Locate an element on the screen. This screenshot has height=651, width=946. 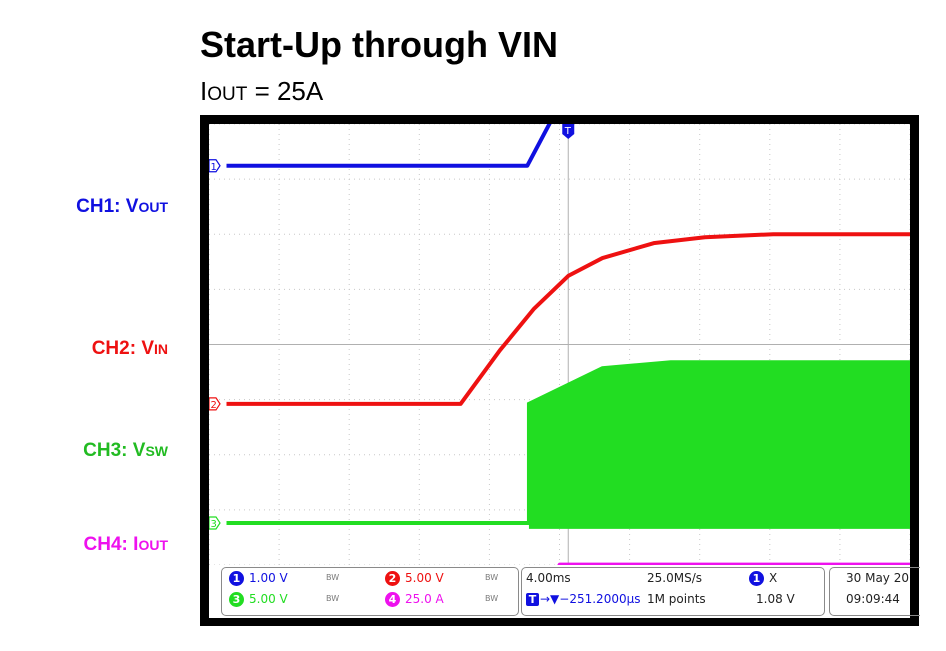
horizontal-settings-panel is located at coordinates (673, 591).